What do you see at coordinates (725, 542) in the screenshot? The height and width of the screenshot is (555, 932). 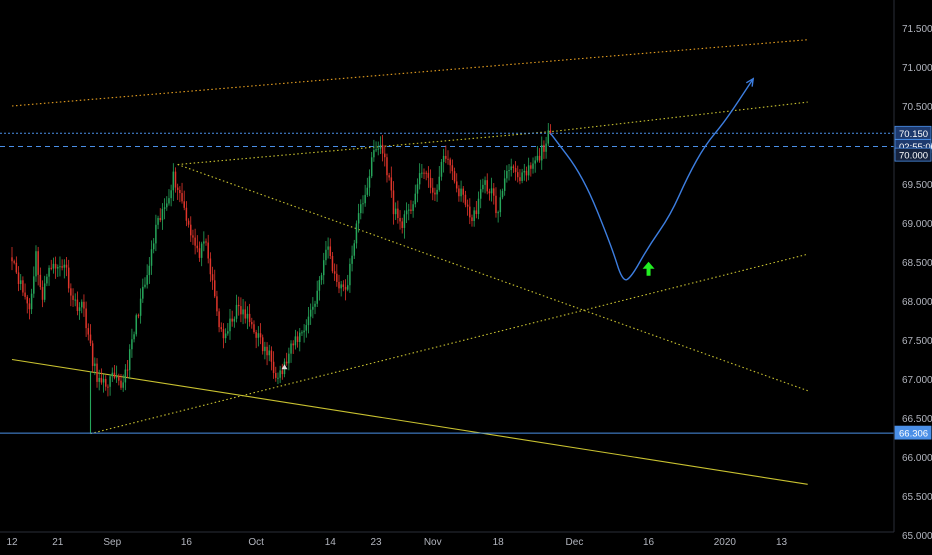 I see `time-tick-label: 2020` at bounding box center [725, 542].